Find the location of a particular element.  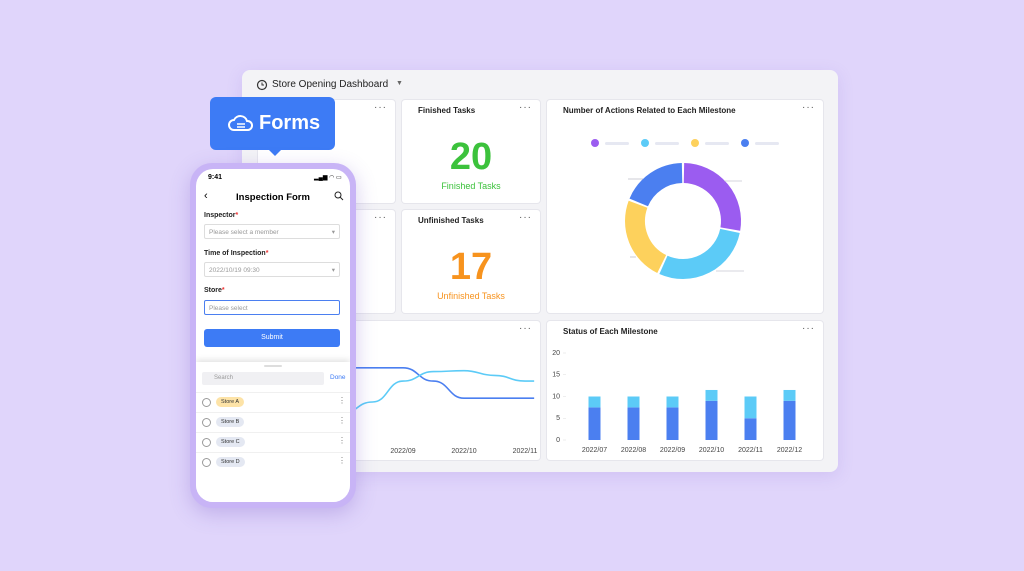

status-icons: ▂▄▆ ◠ ▭ is located at coordinates (328, 178).